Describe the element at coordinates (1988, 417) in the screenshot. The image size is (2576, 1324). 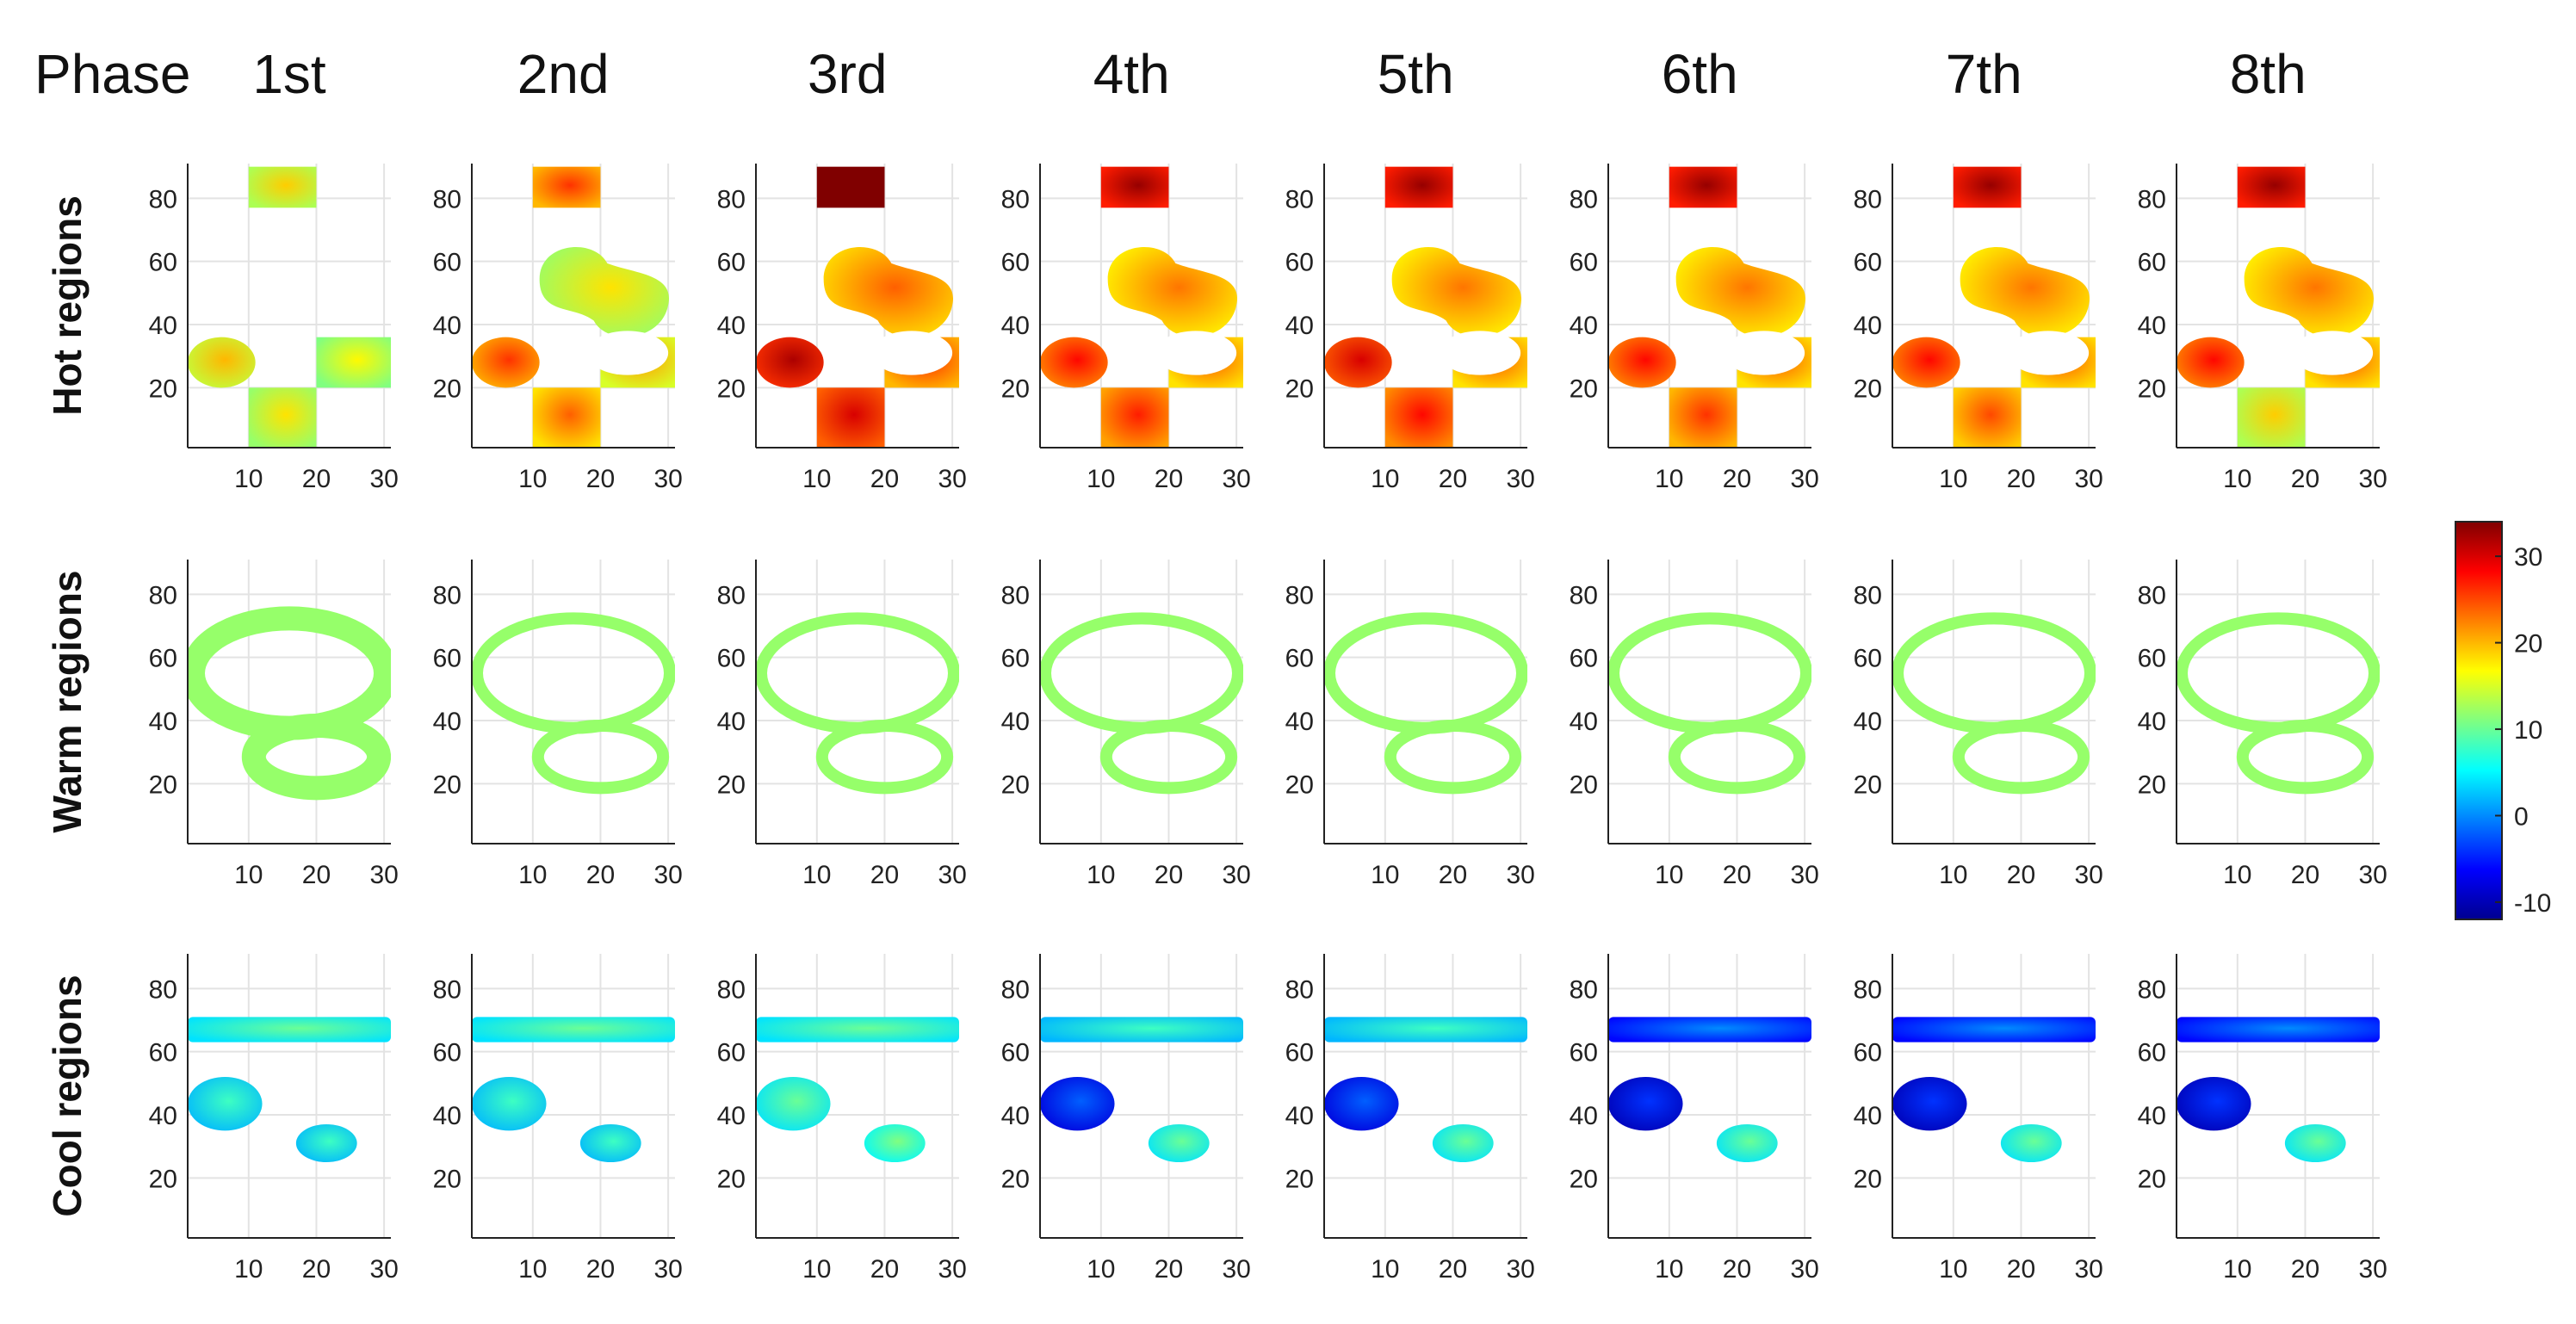
I see `region-hot-bottom-box-7th` at that location.